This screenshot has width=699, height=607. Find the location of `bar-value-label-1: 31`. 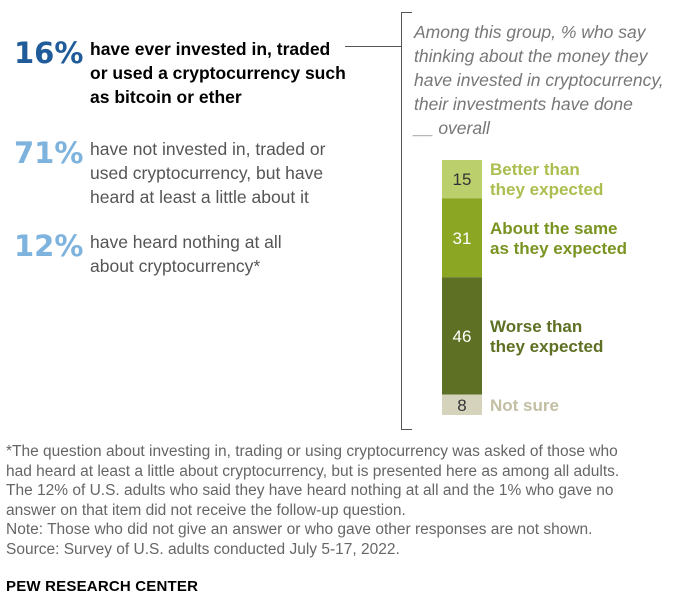

bar-value-label-1: 31 is located at coordinates (462, 238).